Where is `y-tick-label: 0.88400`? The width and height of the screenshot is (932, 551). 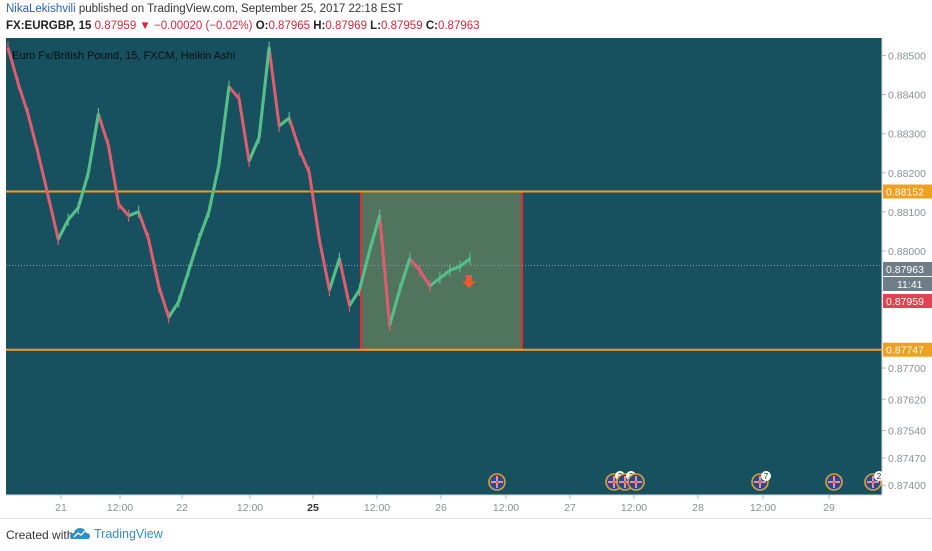 y-tick-label: 0.88400 is located at coordinates (907, 96).